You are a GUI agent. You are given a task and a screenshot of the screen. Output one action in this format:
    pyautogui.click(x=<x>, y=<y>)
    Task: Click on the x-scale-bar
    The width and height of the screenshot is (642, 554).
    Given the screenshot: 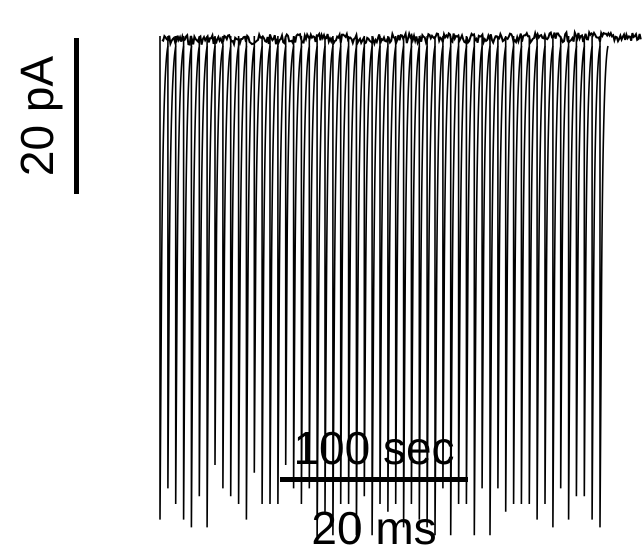 What is the action you would take?
    pyautogui.click(x=374, y=479)
    